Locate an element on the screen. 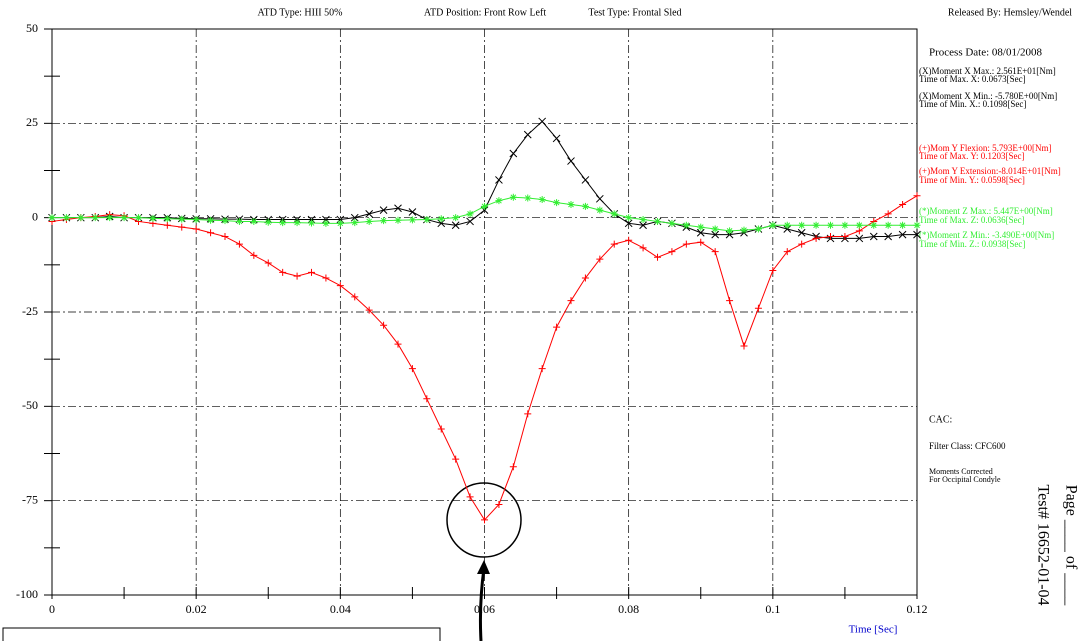  x-tick-label: 0.1 is located at coordinates (772, 609).